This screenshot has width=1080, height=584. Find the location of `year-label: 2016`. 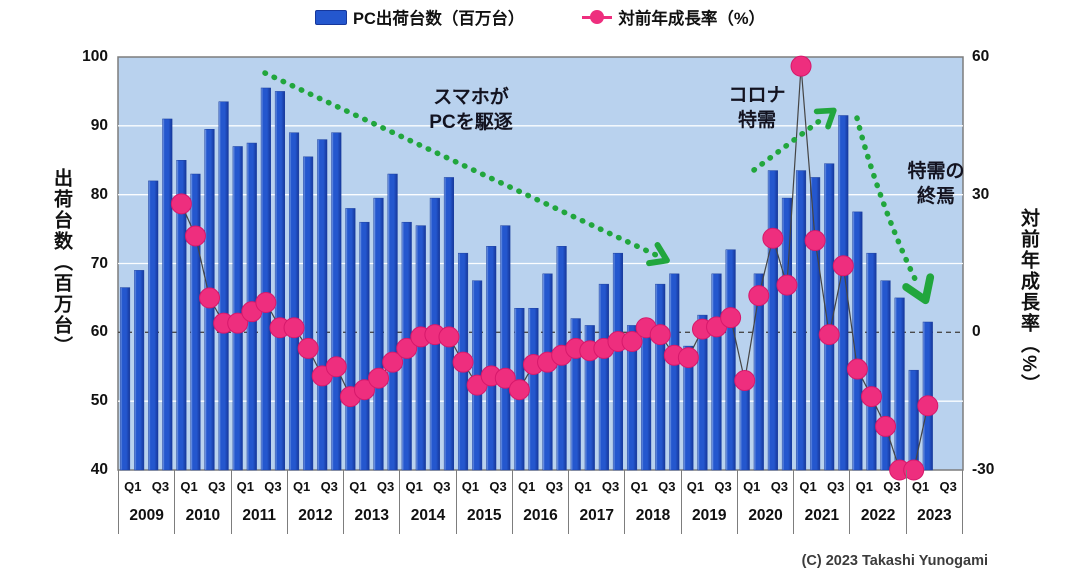

year-label: 2016 is located at coordinates (540, 515).